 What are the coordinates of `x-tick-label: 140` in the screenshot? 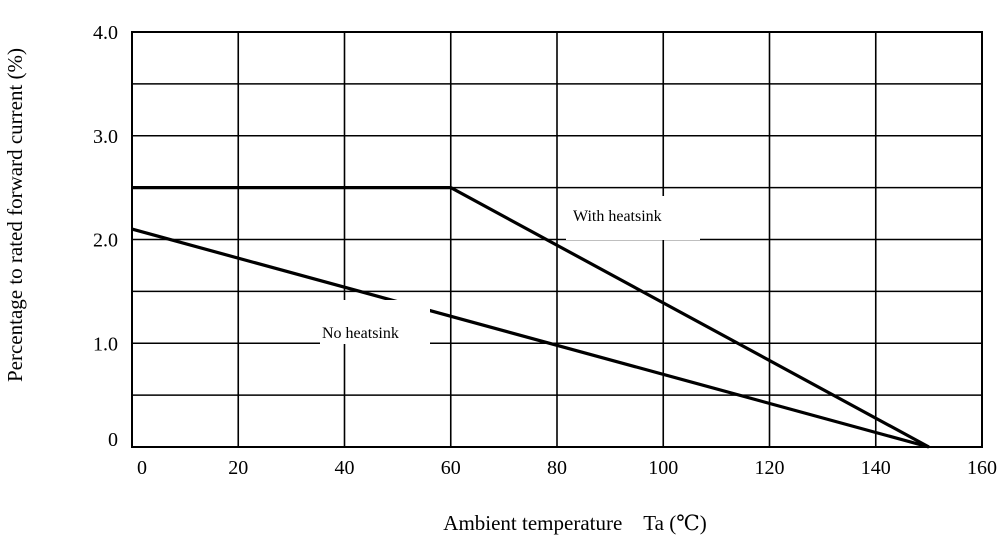 It's located at (876, 468).